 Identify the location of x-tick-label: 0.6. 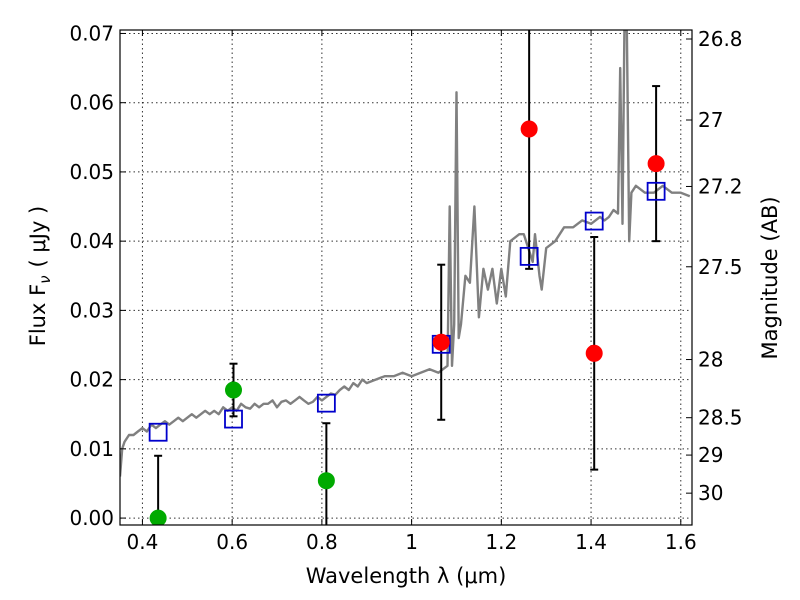
(232, 542).